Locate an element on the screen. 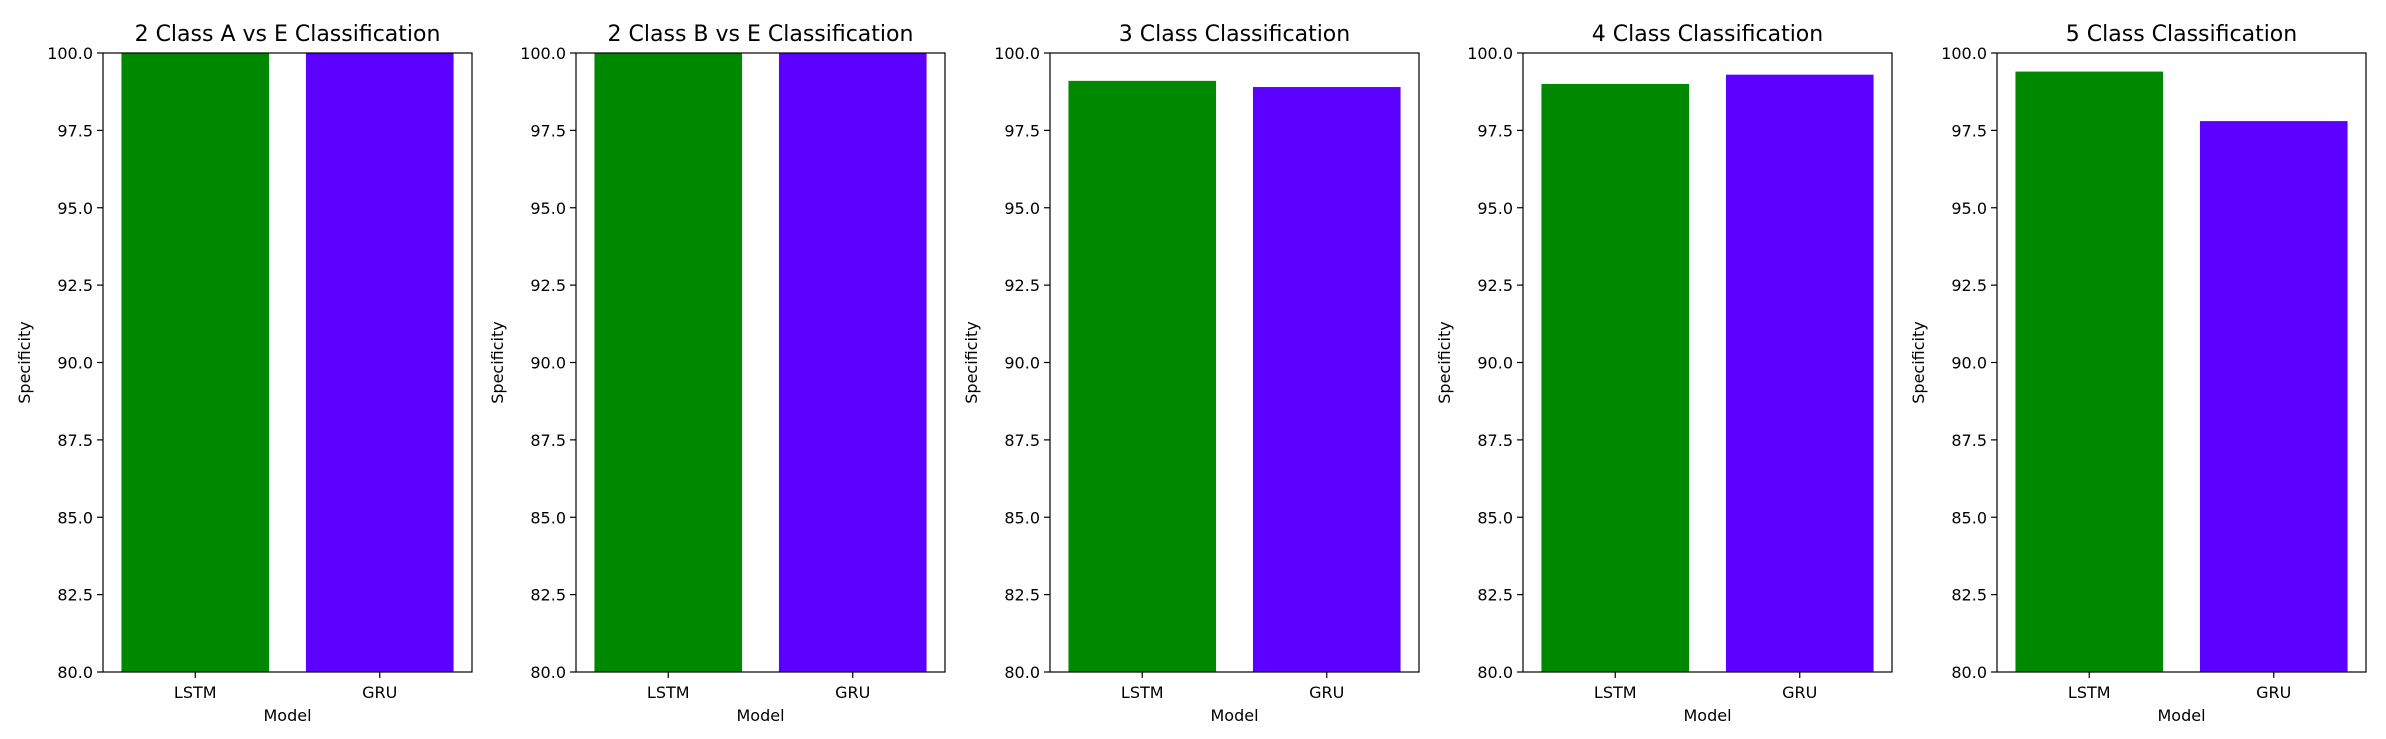  chart-title: 4 Class Classification is located at coordinates (1707, 34).